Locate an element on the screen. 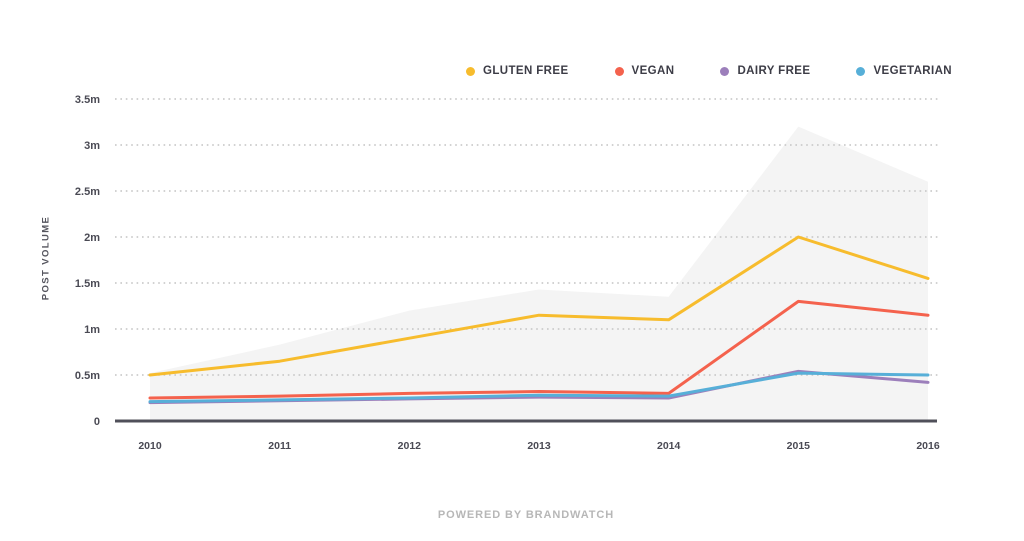  legend-item-vegetarian: VEGETARIAN is located at coordinates (904, 71).